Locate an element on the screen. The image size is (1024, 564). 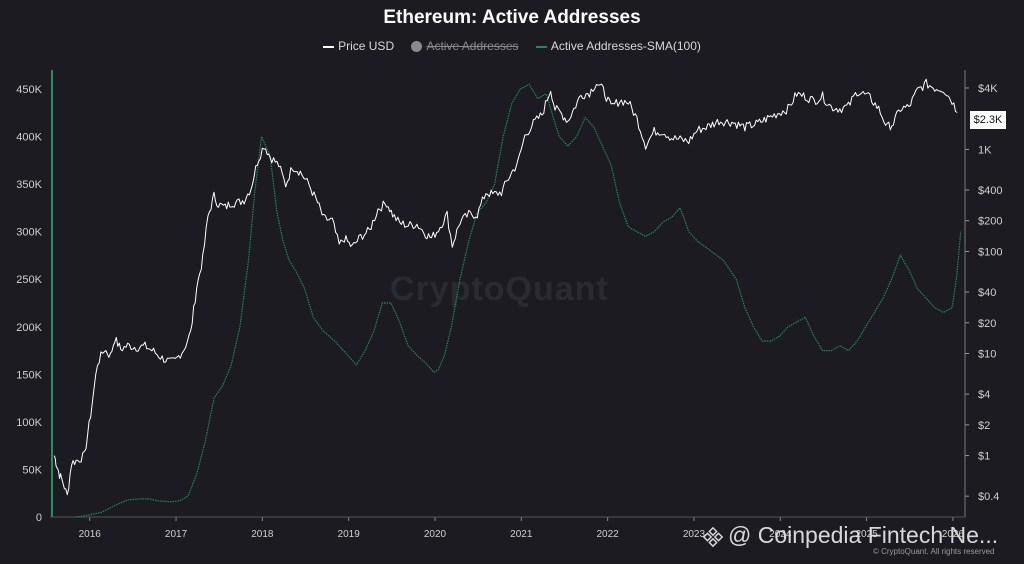
x-tick-label: 2024 is located at coordinates (780, 534).